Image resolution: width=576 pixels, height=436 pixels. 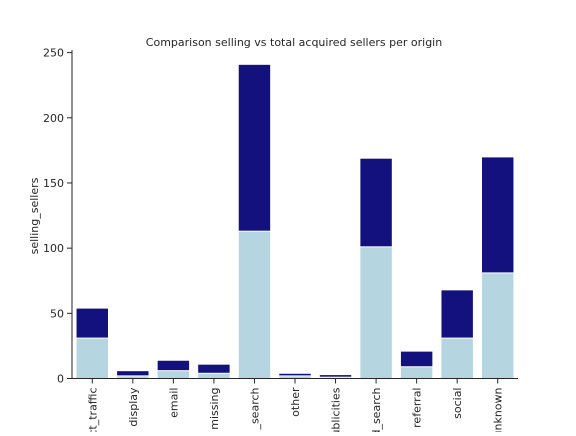 I want to click on y-tick-label: 200, so click(x=53, y=118).